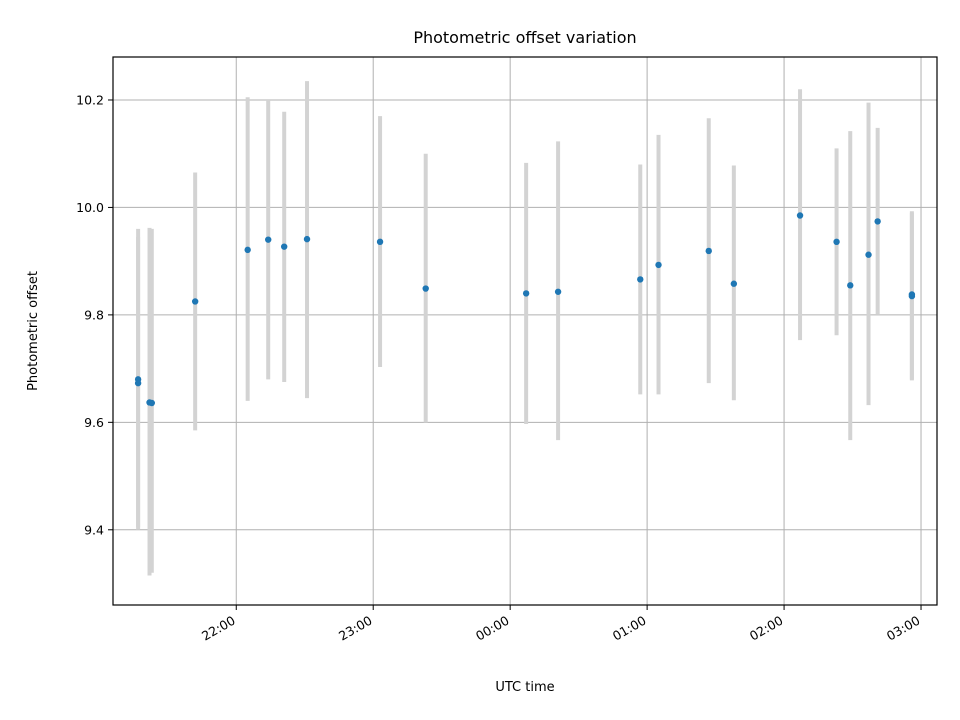  Describe the element at coordinates (90, 207) in the screenshot. I see `y-tick-label: 10.0` at that location.